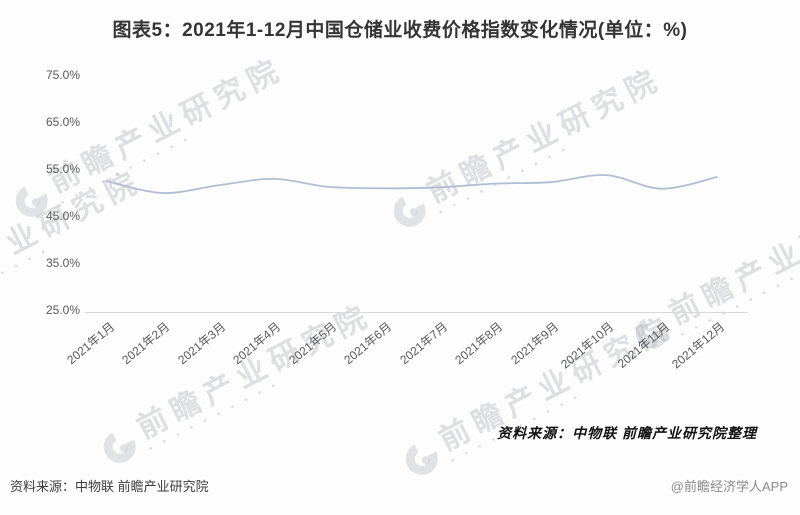 The height and width of the screenshot is (515, 800). Describe the element at coordinates (627, 433) in the screenshot. I see `chart-source-note: 资料来源：中物联 前瞻产业研究院整理` at that location.